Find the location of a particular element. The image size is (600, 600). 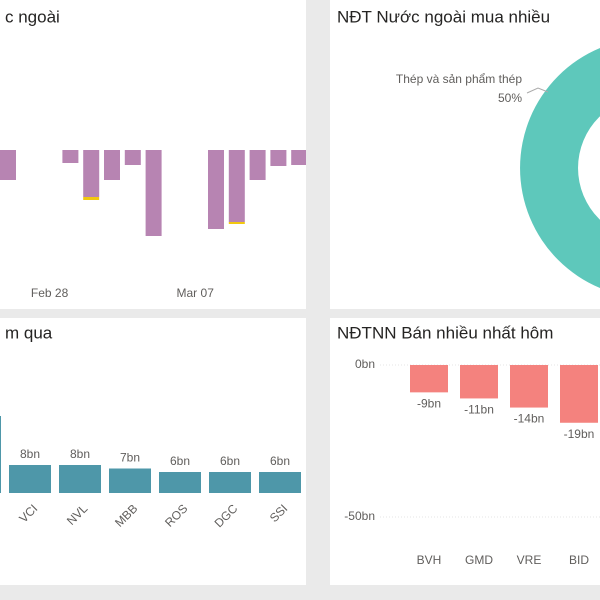

leader-line is located at coordinates (537, 90).